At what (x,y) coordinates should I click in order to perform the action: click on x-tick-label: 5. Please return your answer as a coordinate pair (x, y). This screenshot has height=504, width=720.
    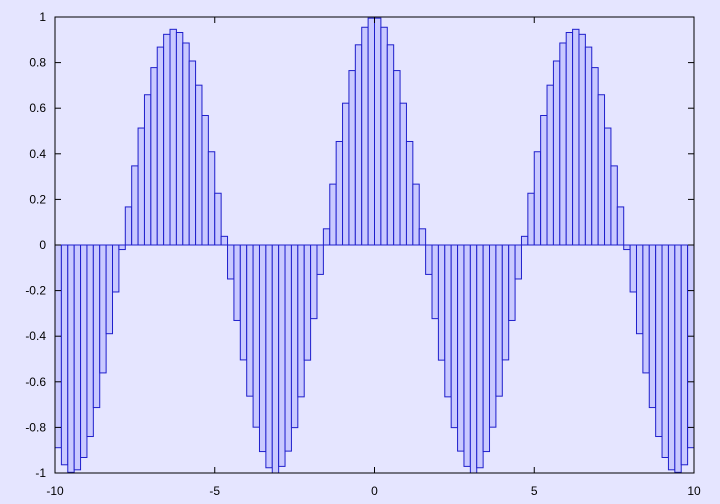
    Looking at the image, I should click on (534, 491).